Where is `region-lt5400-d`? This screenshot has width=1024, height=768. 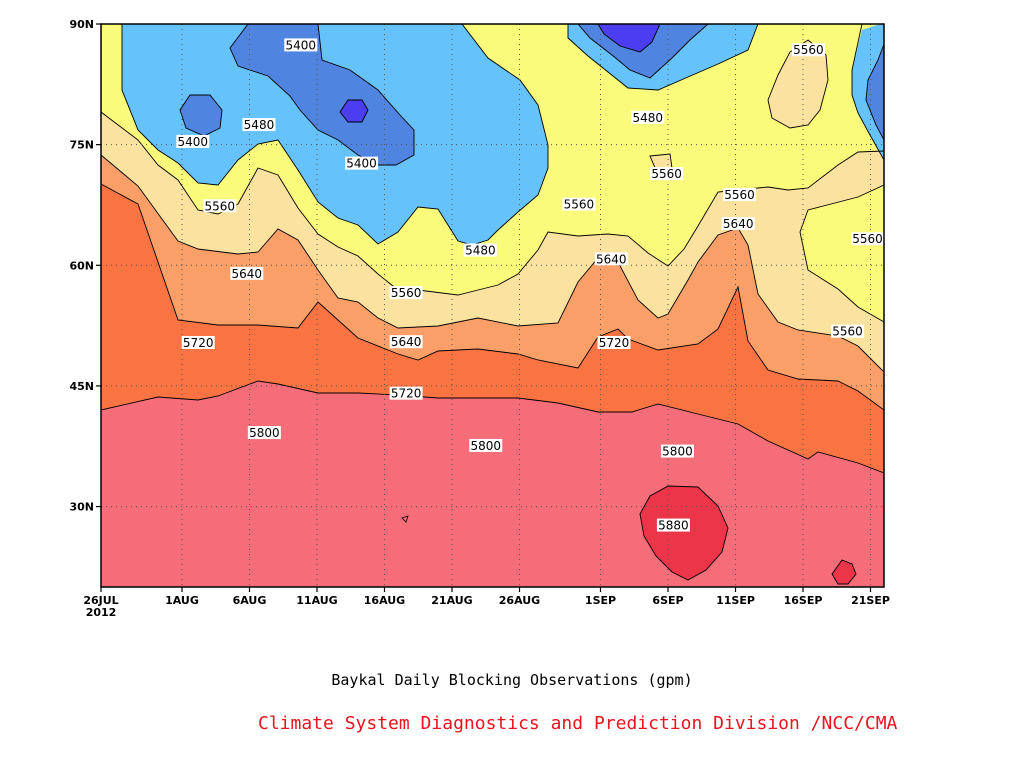 region-lt5400-d is located at coordinates (875, 92).